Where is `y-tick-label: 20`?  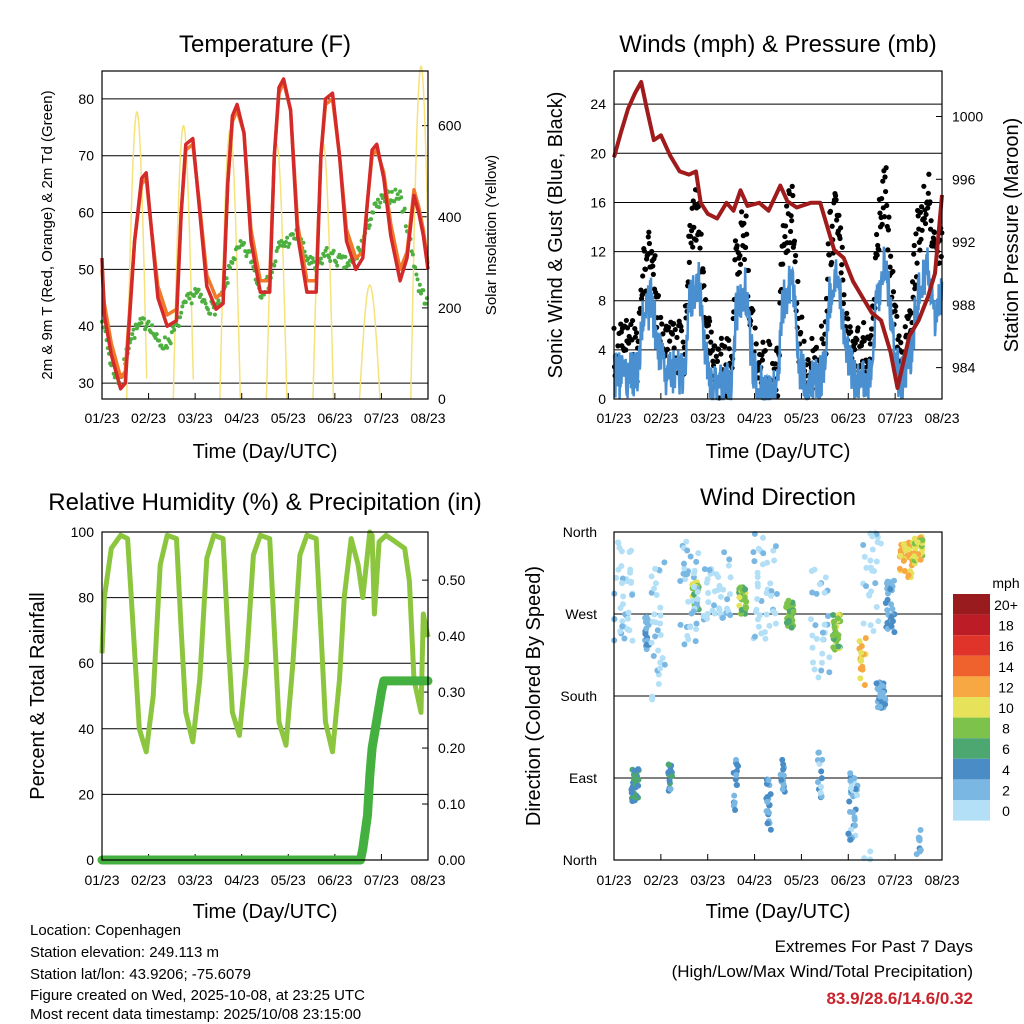 y-tick-label: 20 is located at coordinates (86, 794).